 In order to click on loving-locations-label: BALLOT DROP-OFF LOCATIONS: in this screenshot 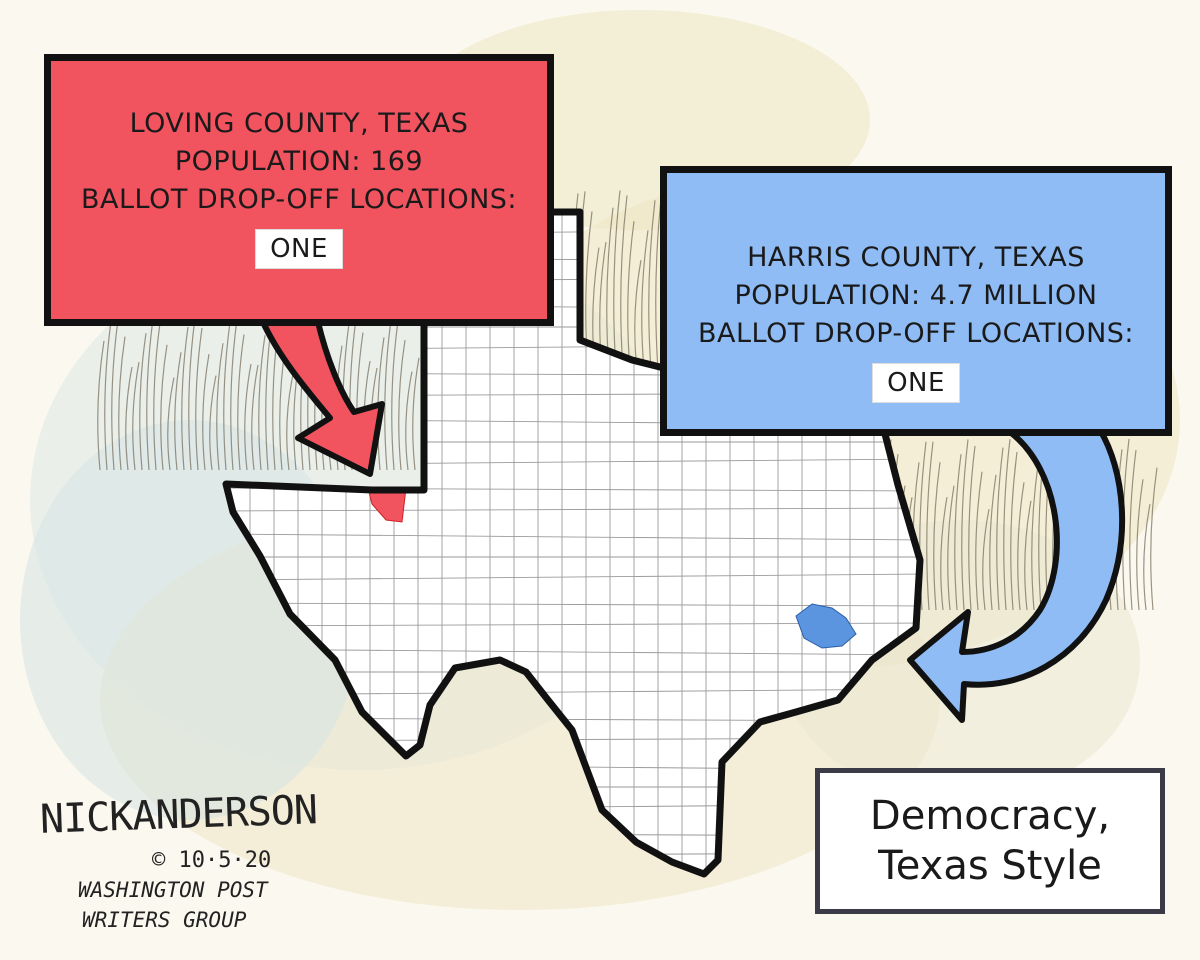, I will do `click(299, 199)`.